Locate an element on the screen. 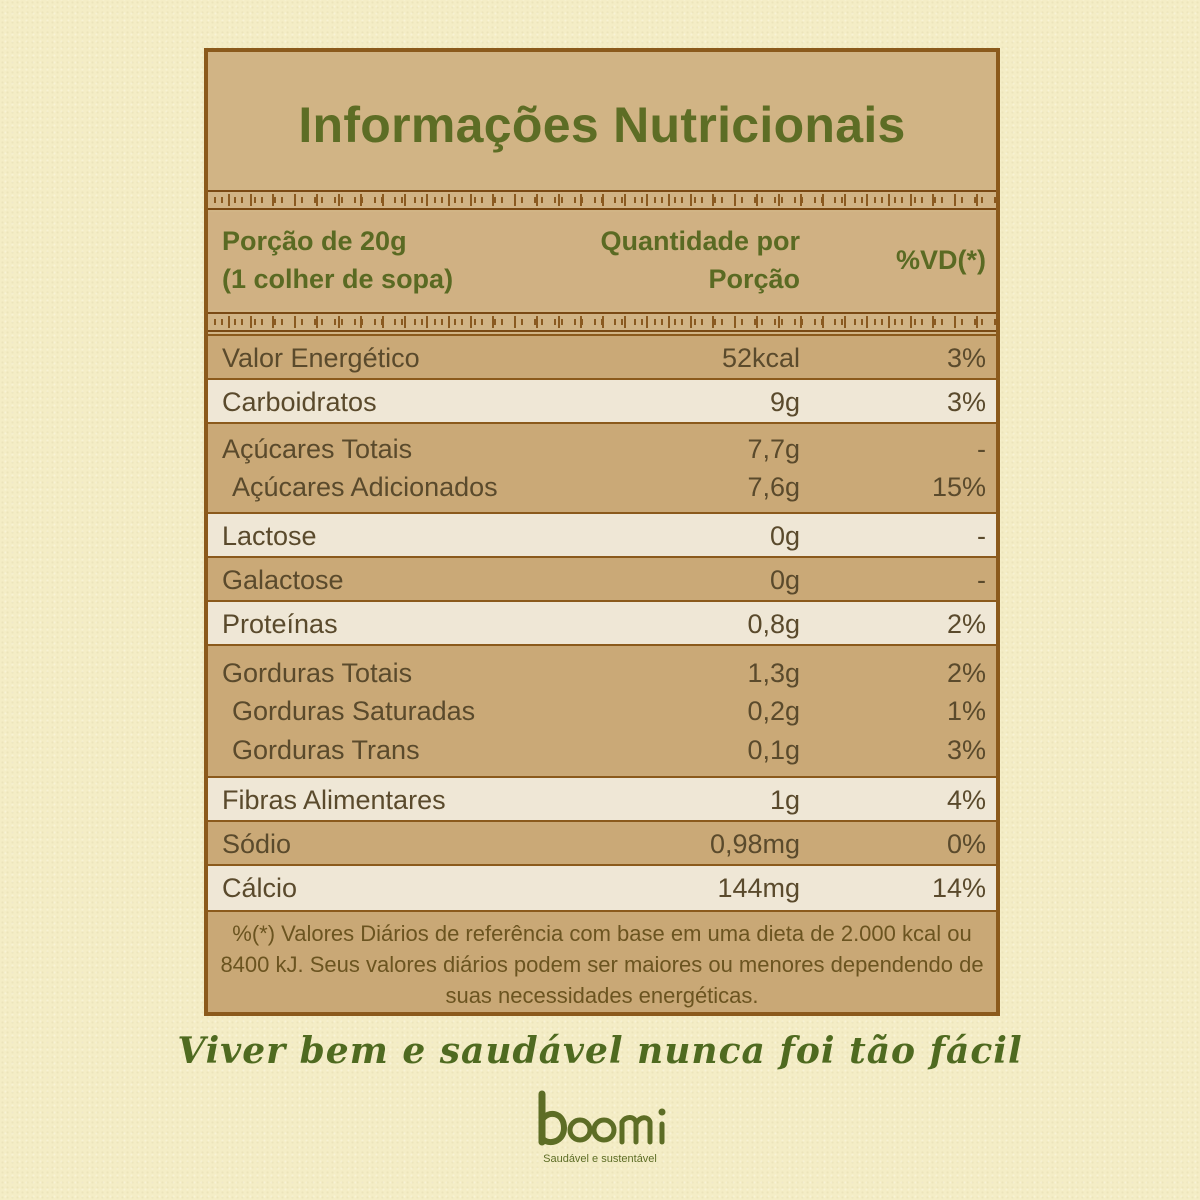  nutrient-quantity: 0,98mg is located at coordinates (754, 844).